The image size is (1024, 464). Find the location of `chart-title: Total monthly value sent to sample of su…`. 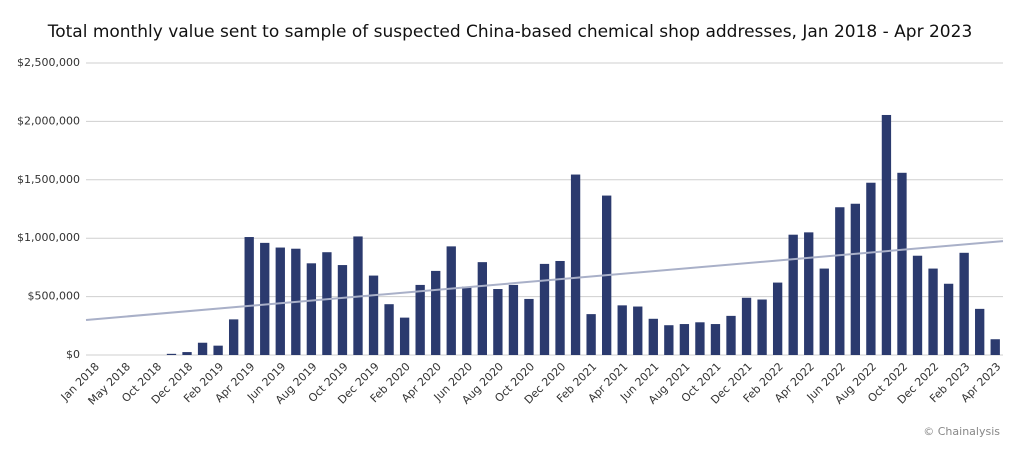

chart-title: Total monthly value sent to sample of su… is located at coordinates (510, 32).